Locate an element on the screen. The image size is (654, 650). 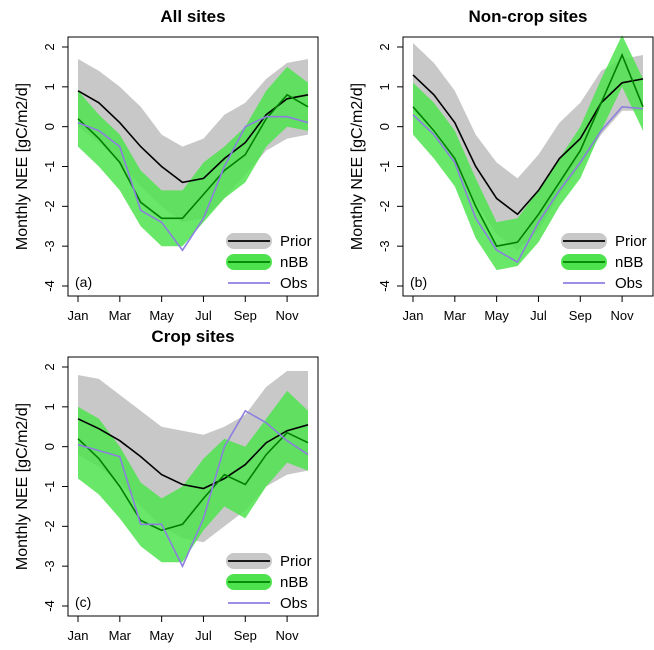
prior-uncertainty-band is located at coordinates (193, 141).